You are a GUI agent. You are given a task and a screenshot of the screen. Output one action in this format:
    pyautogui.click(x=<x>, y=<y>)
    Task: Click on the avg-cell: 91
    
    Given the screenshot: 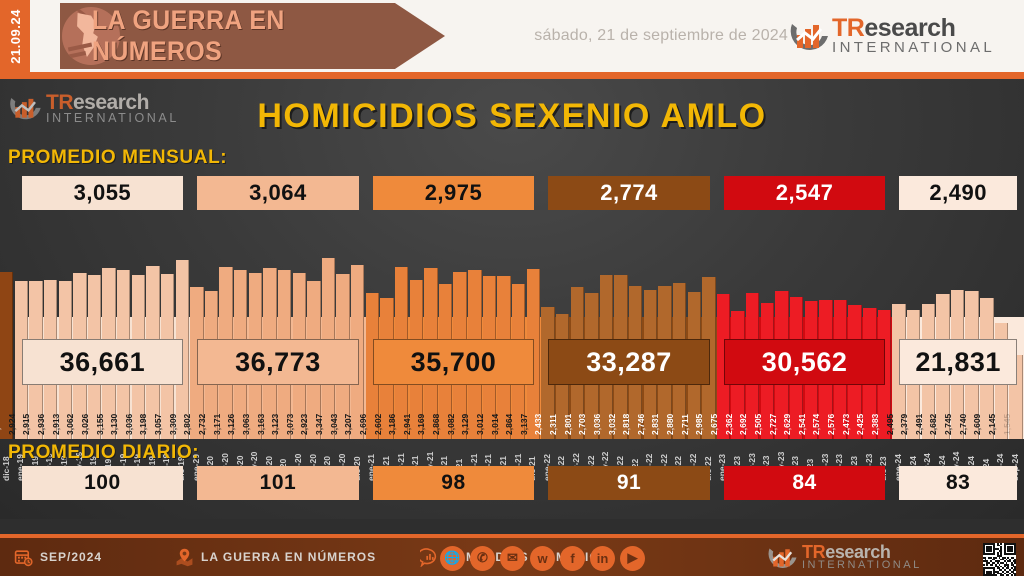 What is the action you would take?
    pyautogui.click(x=629, y=483)
    